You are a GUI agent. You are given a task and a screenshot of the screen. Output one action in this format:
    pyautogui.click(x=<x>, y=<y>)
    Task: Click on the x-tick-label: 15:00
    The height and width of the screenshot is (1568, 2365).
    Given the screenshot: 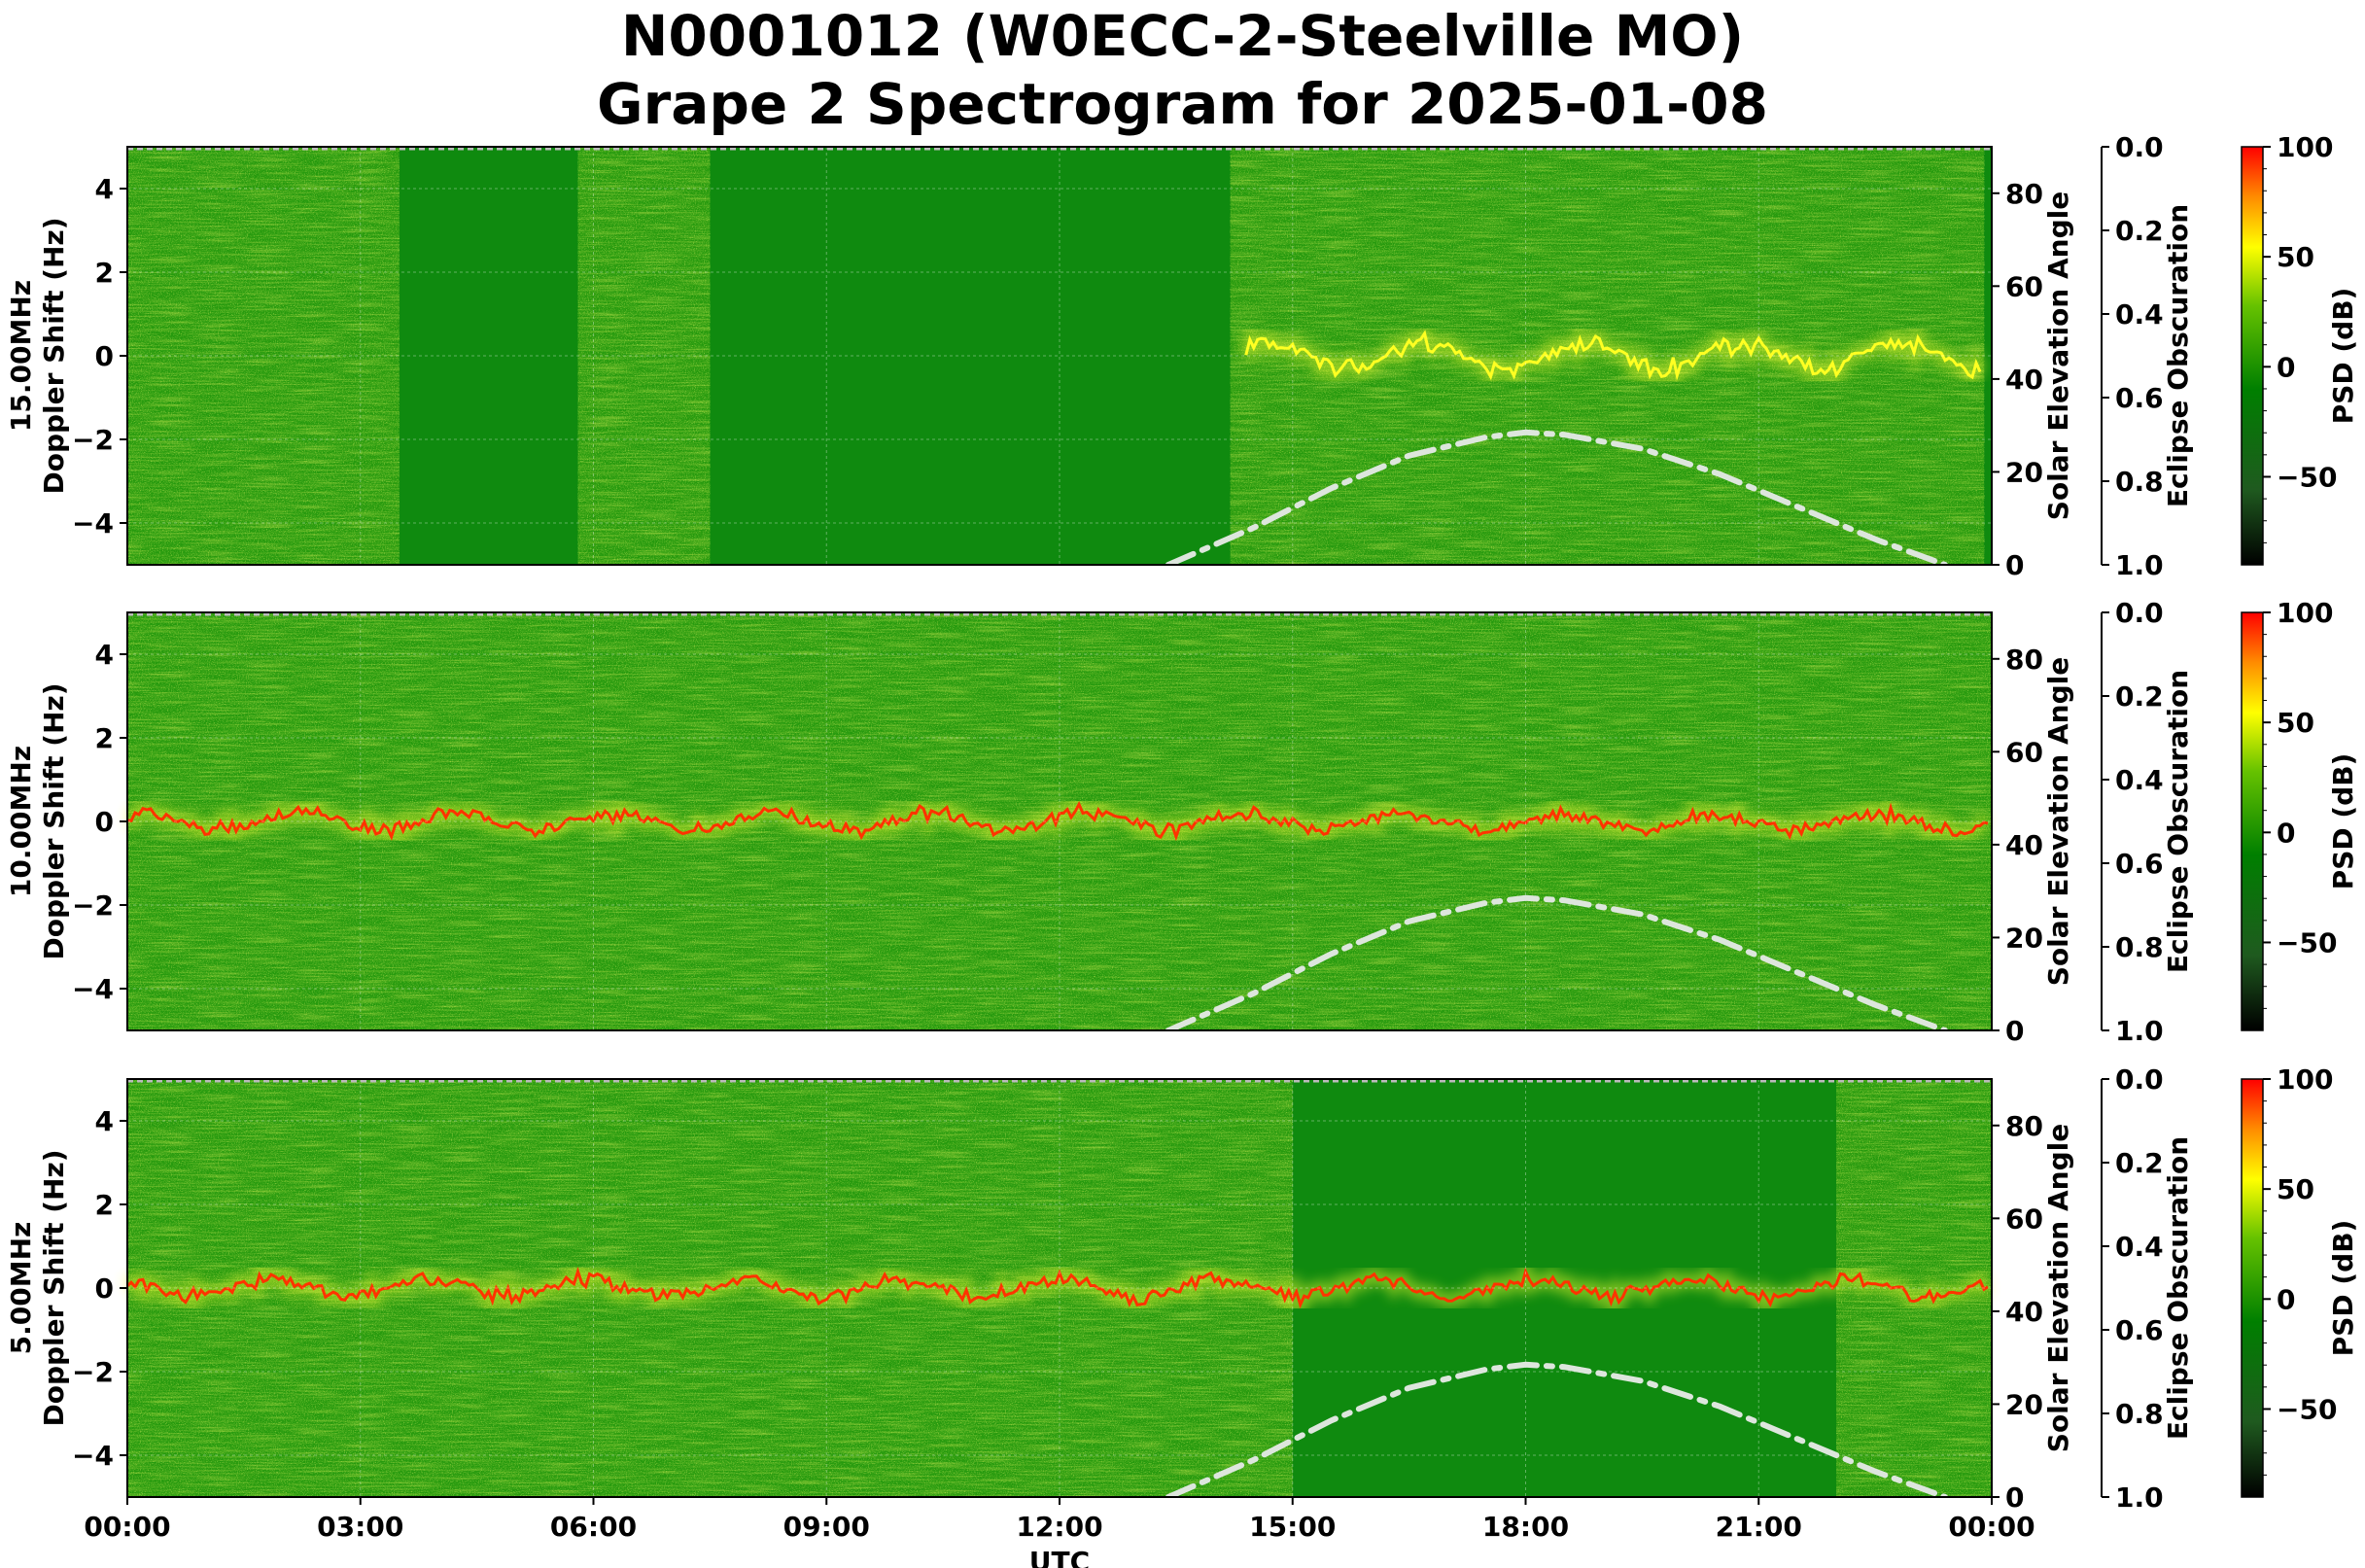 What is the action you would take?
    pyautogui.click(x=1292, y=1527)
    